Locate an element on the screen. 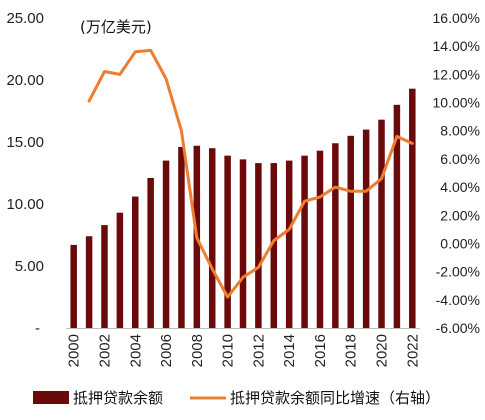 The image size is (485, 420). right-tick-label: 14.00% is located at coordinates (456, 46).